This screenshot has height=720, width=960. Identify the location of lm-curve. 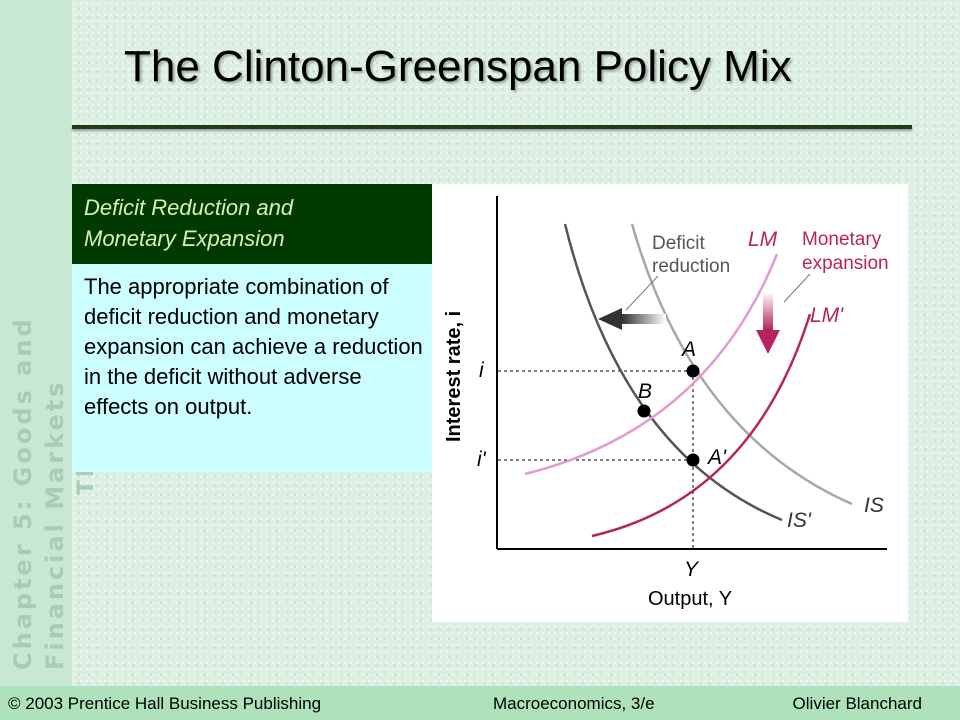
(651, 364).